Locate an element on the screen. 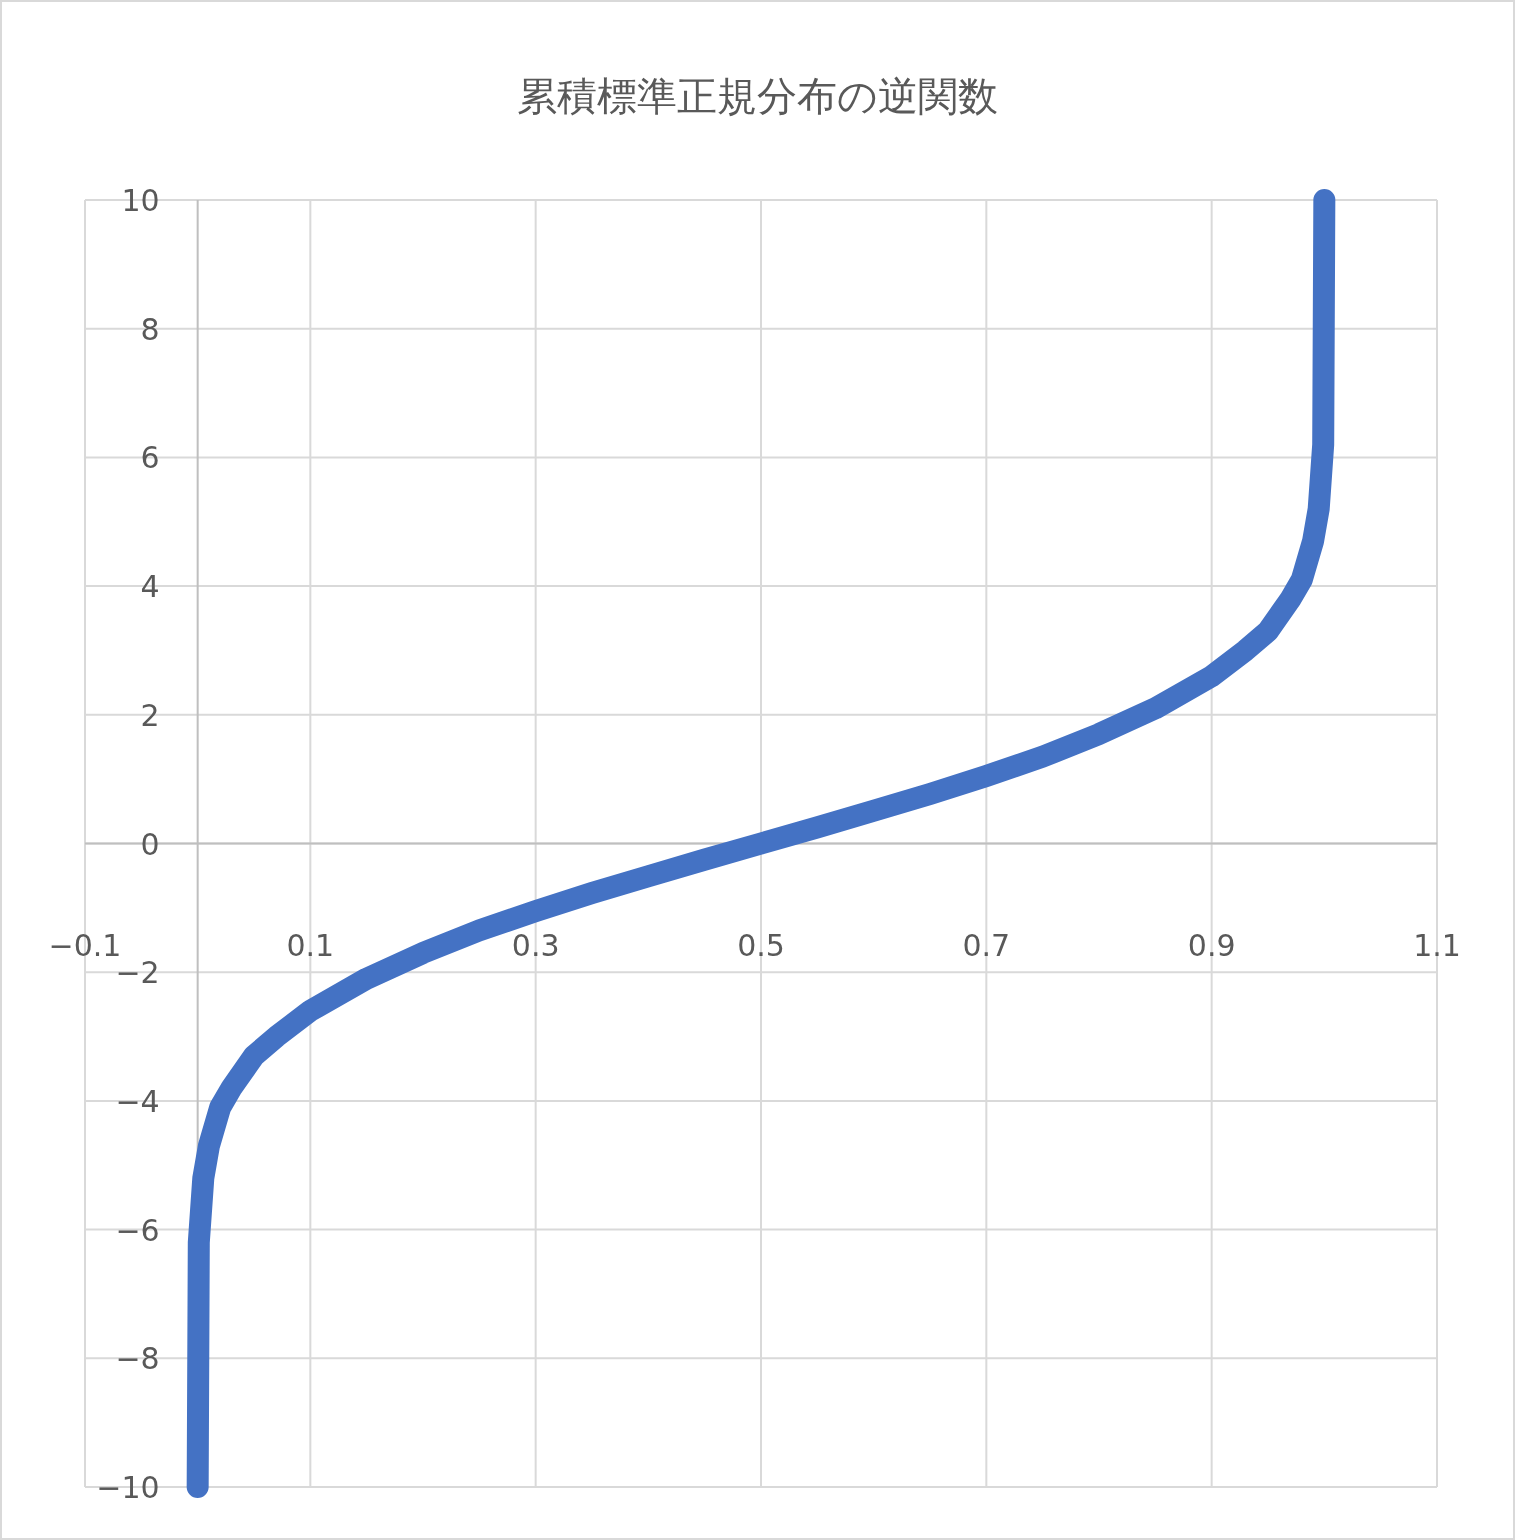 The height and width of the screenshot is (1540, 1515). y-tick-label: −10 is located at coordinates (128, 1487).